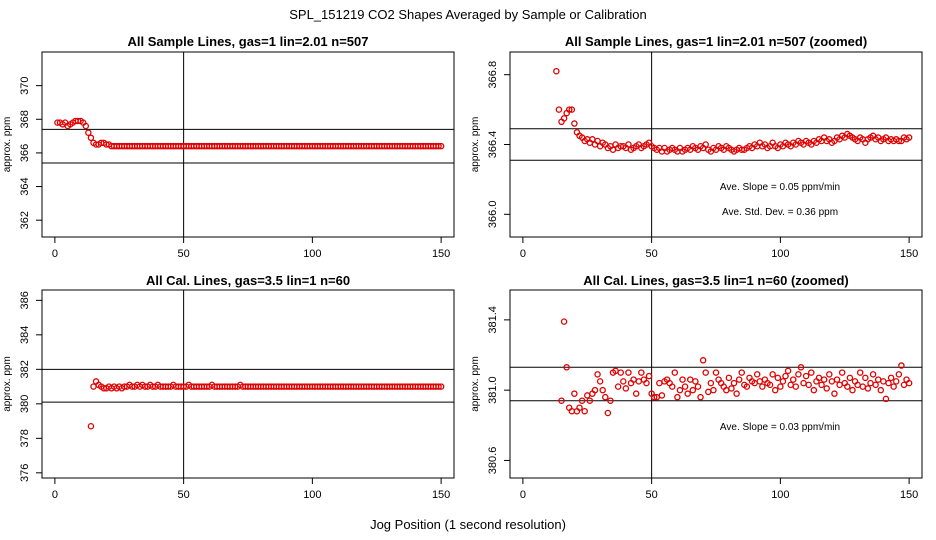  I want to click on y-tick-label: 381.4, so click(493, 320).